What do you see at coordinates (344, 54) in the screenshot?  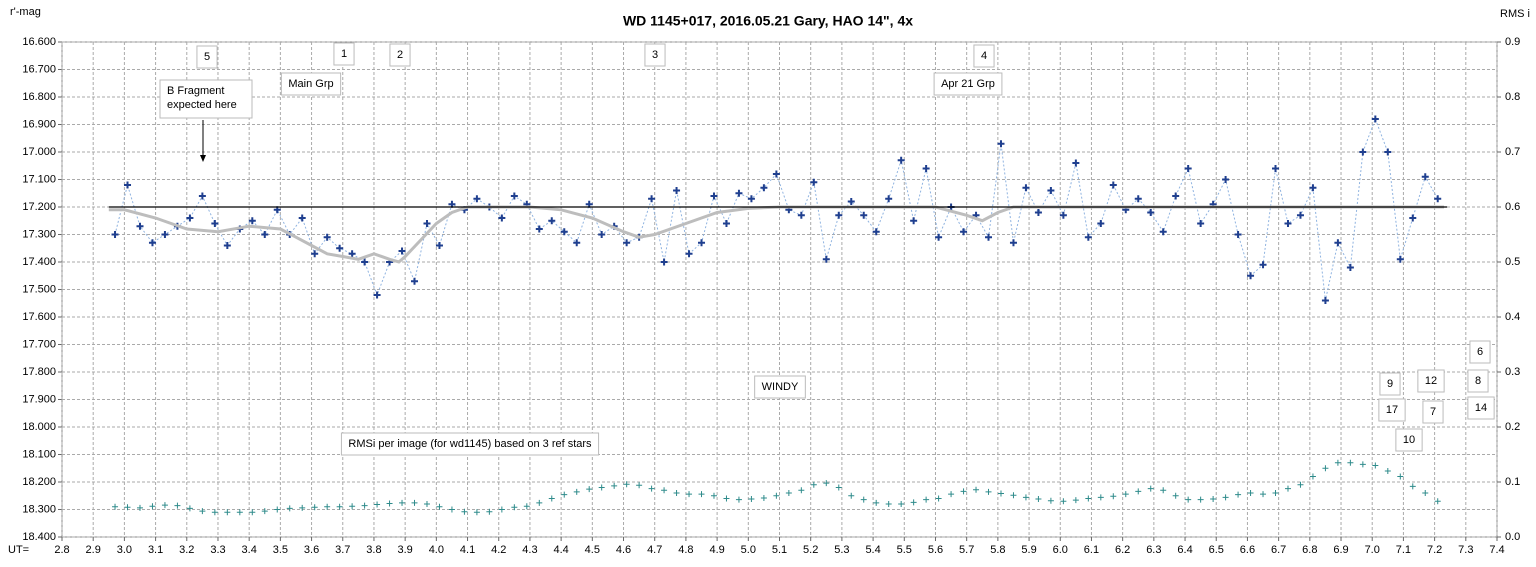 I see `annotation: 1` at bounding box center [344, 54].